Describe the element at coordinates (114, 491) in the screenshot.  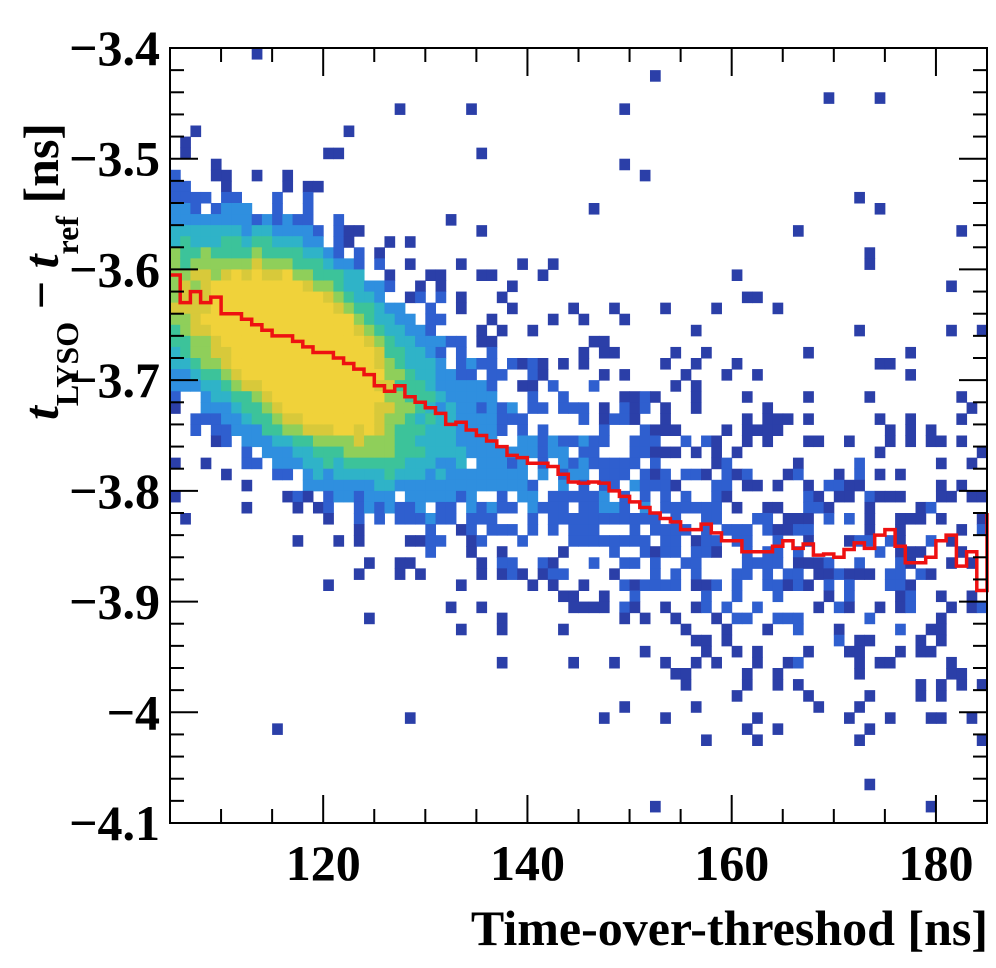
I see `y-tick-label: −3.8` at that location.